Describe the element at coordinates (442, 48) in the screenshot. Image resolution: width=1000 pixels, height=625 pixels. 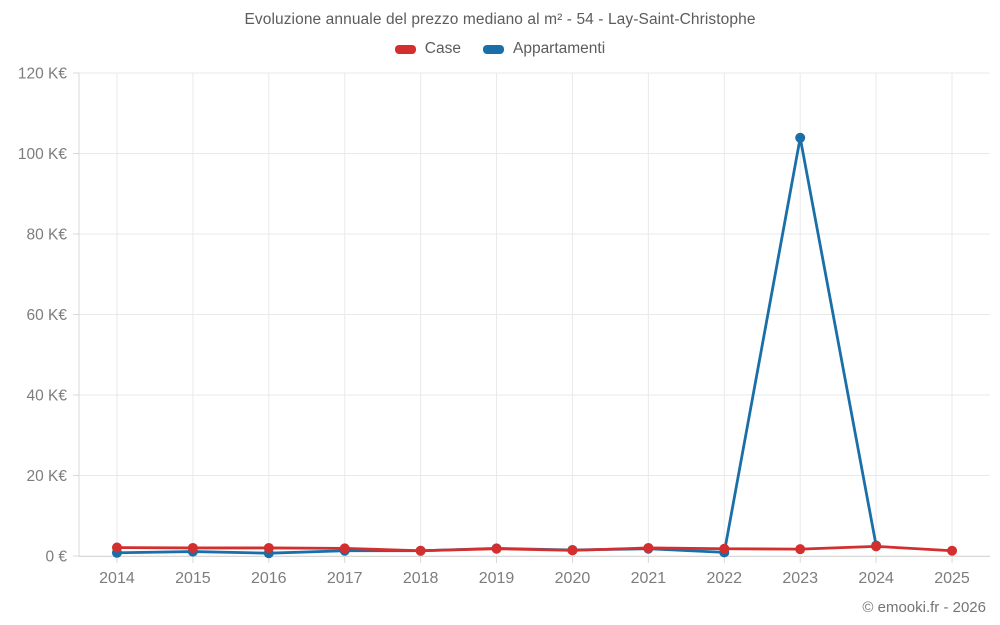
I see `legend-label-case: Case` at that location.